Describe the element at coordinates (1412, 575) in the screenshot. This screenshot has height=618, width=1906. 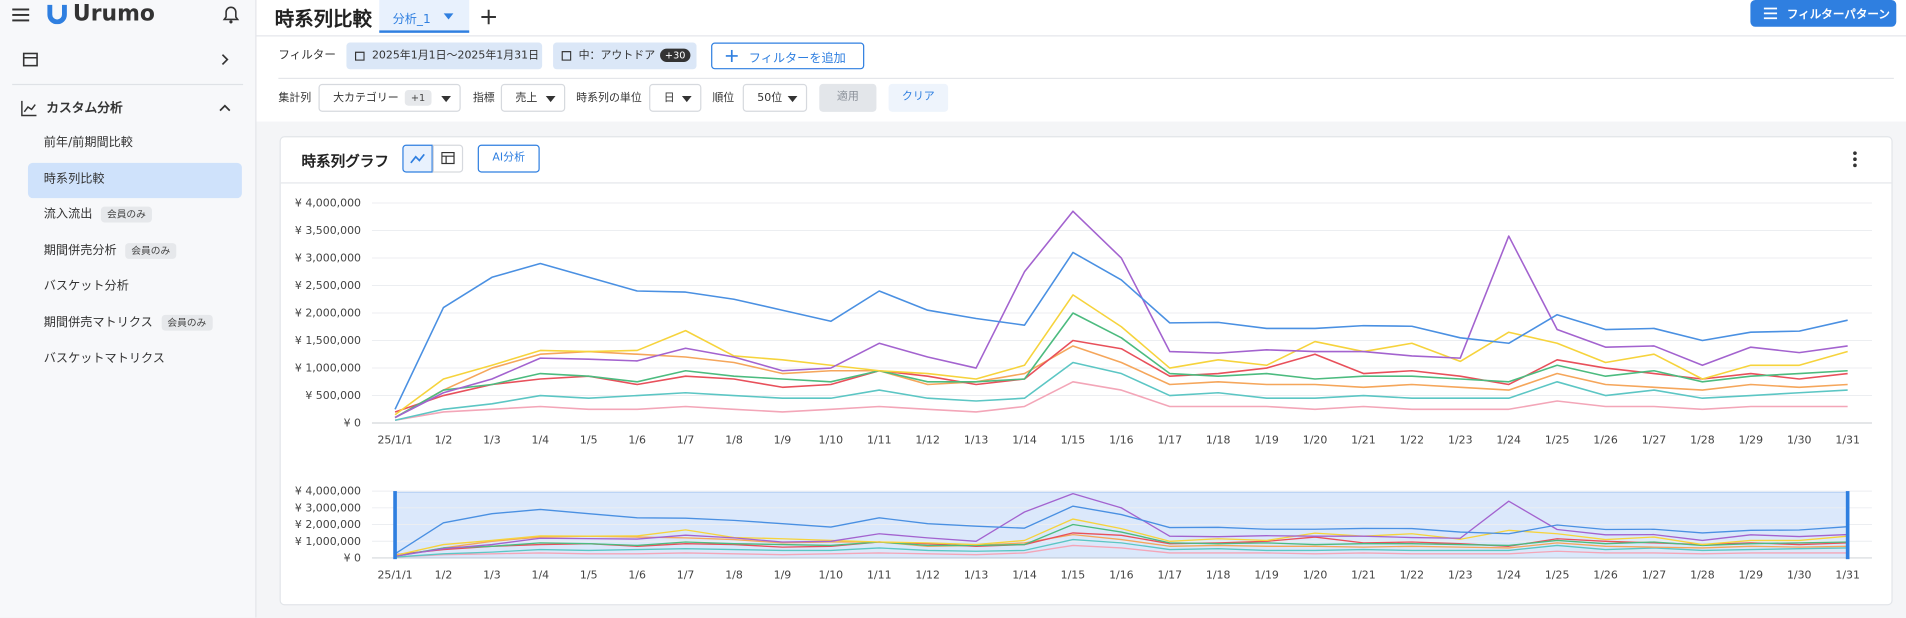
I see `x-tick-label: 1/22` at that location.